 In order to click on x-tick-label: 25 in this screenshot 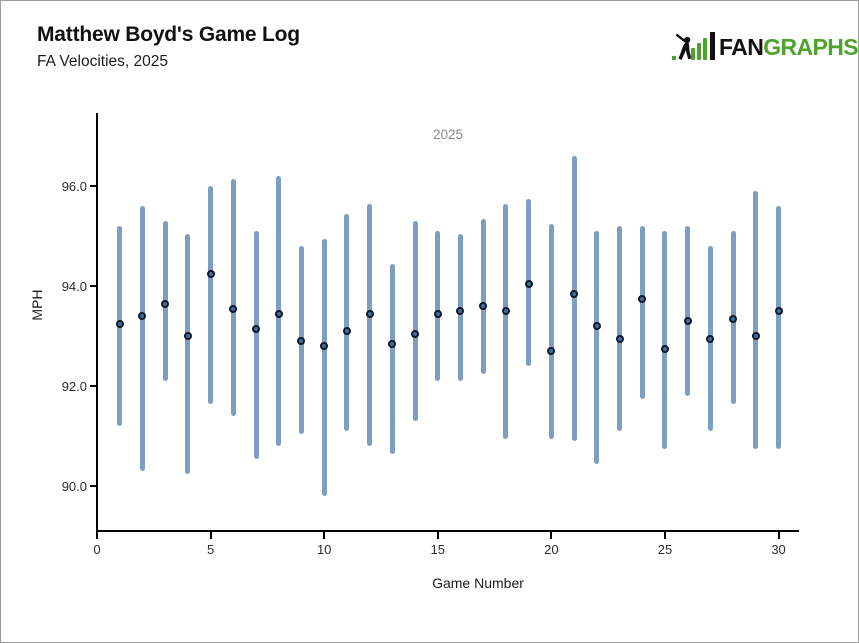, I will do `click(665, 549)`.